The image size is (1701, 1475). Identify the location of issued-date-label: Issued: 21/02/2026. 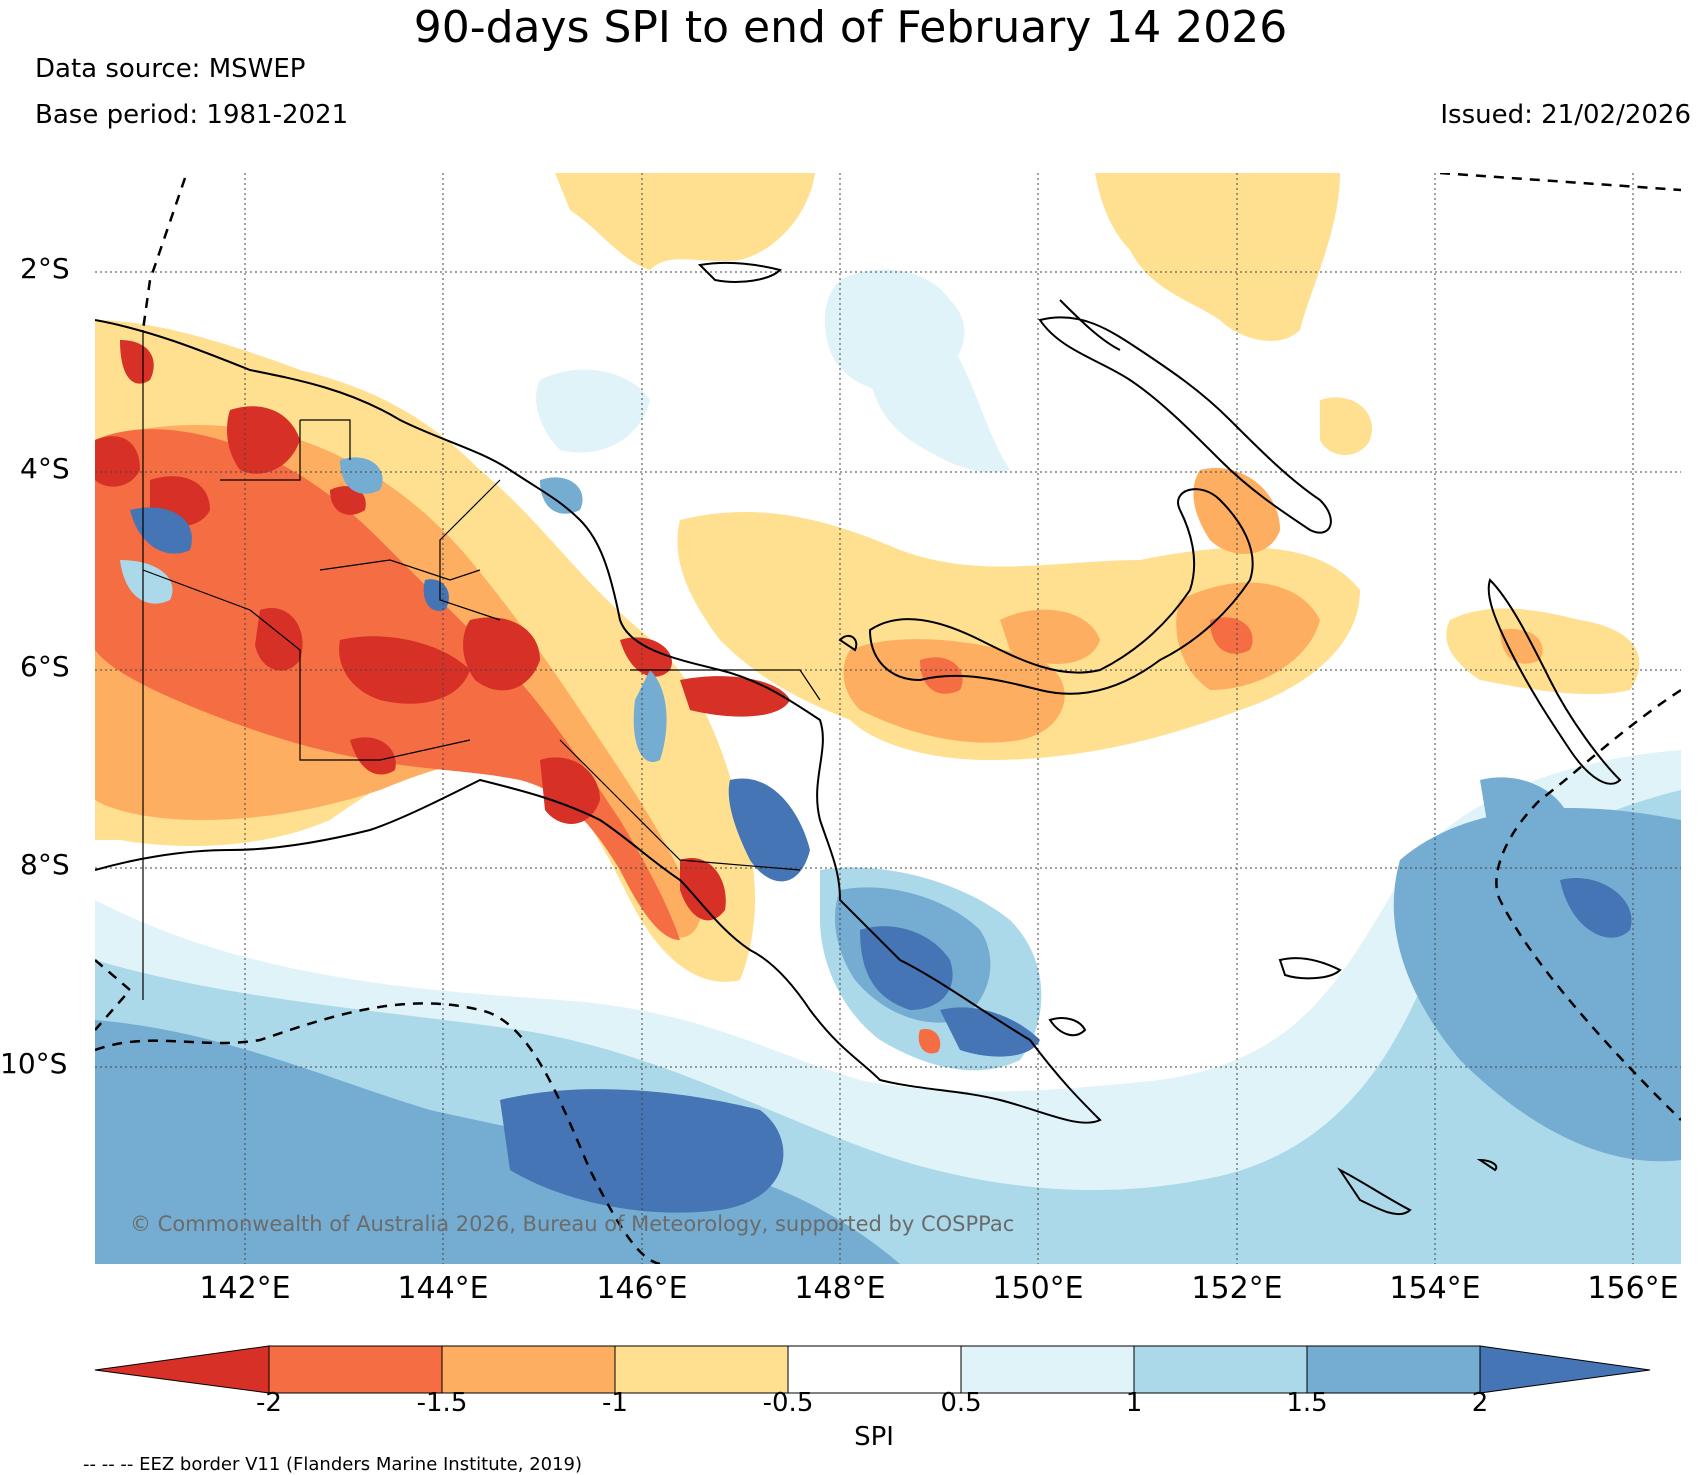
(1565, 115).